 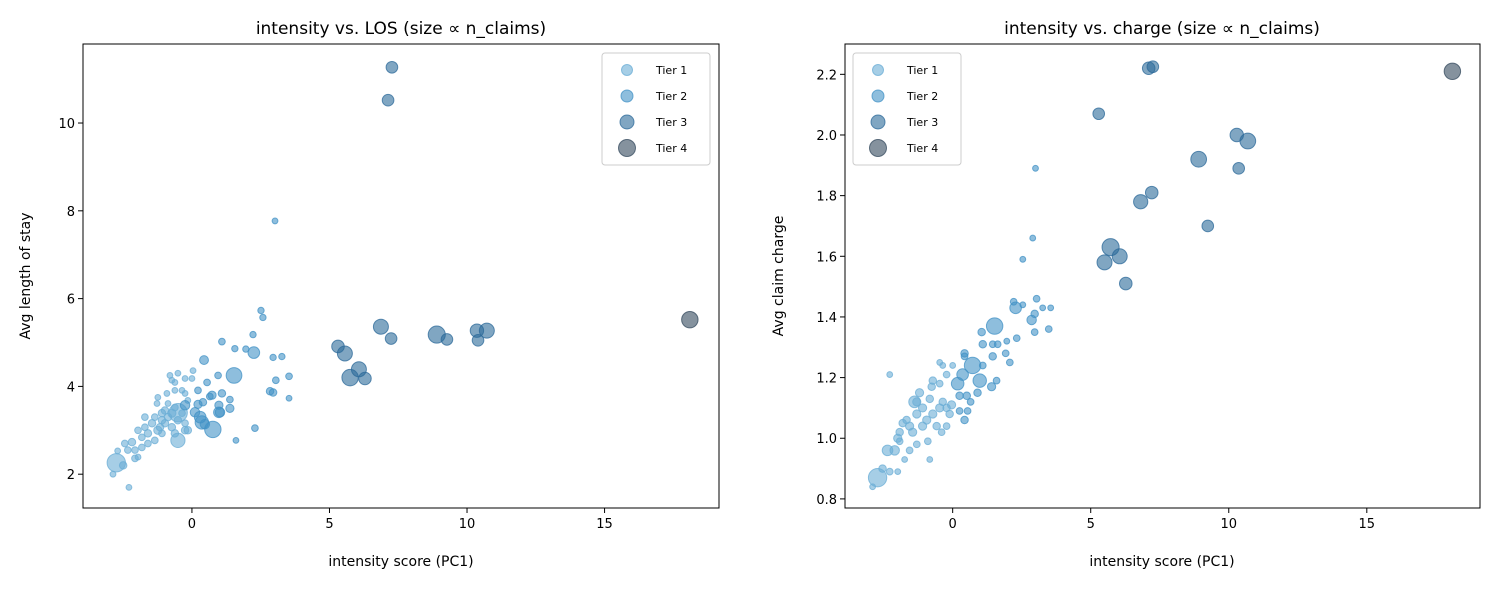 What do you see at coordinates (66, 124) in the screenshot?
I see `y-tick-label: 10` at bounding box center [66, 124].